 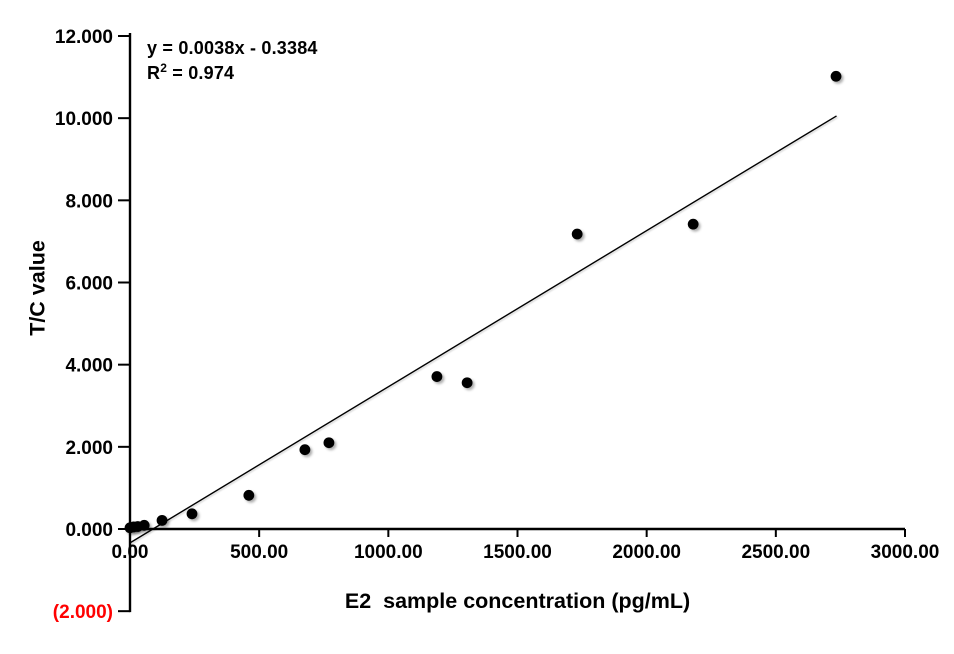 I want to click on y-axis-title: T/C value, so click(x=37, y=288).